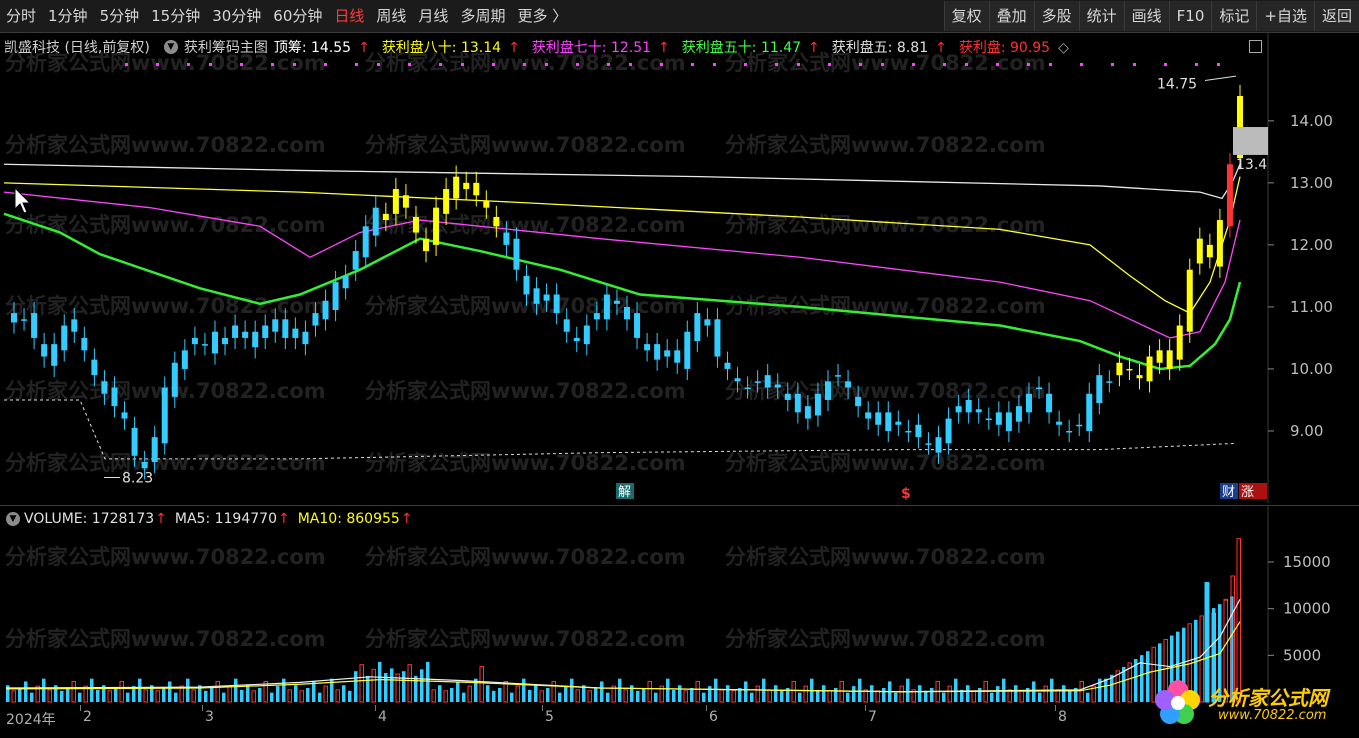 The image size is (1359, 738). What do you see at coordinates (483, 16) in the screenshot?
I see `tab-9: 多周期` at bounding box center [483, 16].